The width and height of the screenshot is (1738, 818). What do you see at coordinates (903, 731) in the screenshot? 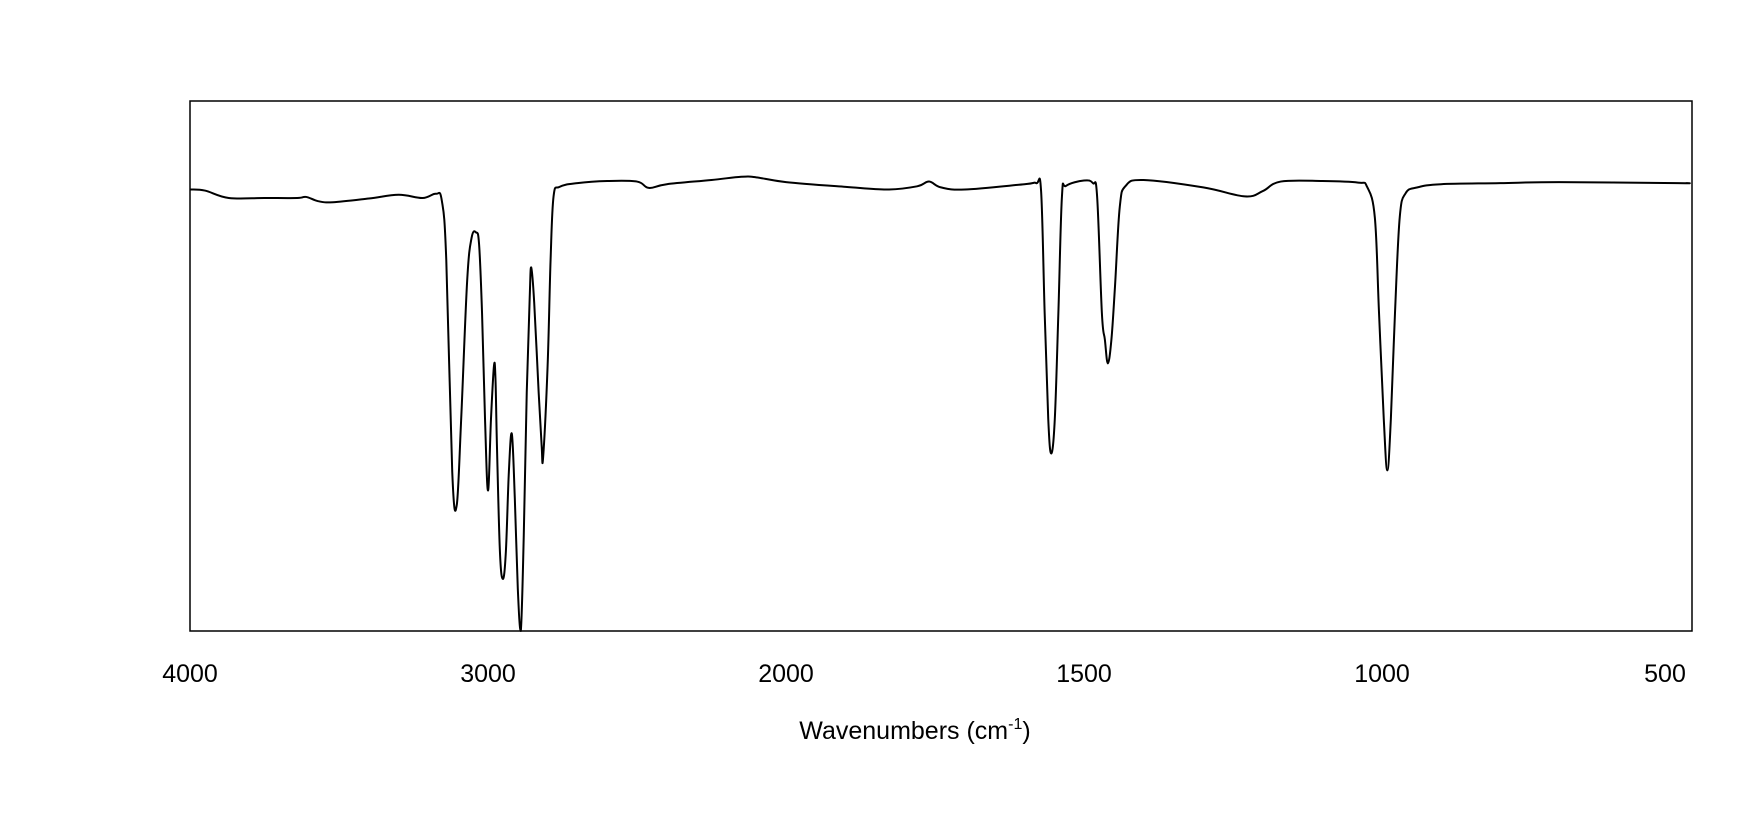
I see `x-axis-title-text: Wavenumbers (cm` at bounding box center [903, 731].